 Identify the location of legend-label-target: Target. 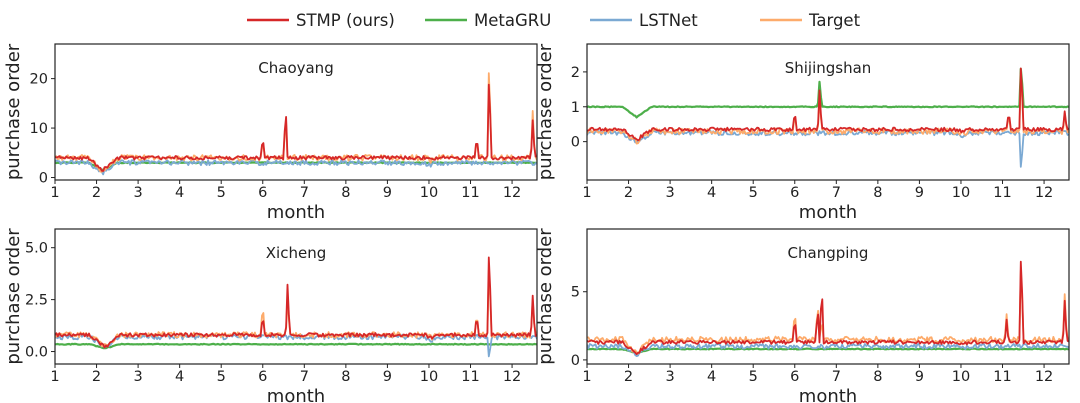
(834, 20).